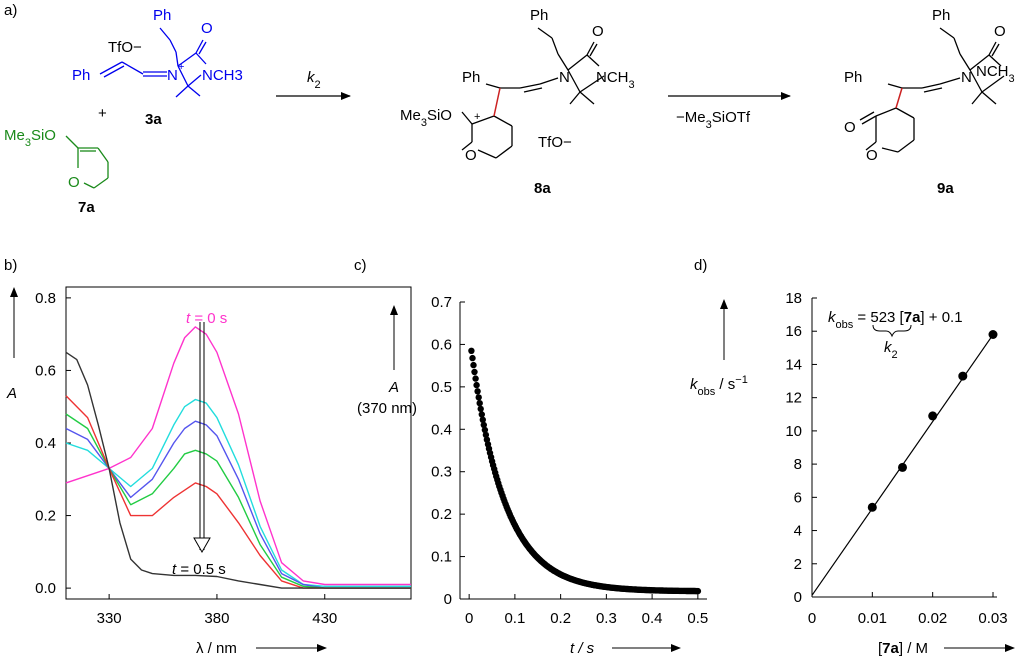  I want to click on equation-rest: + 0.1, so click(946, 317).